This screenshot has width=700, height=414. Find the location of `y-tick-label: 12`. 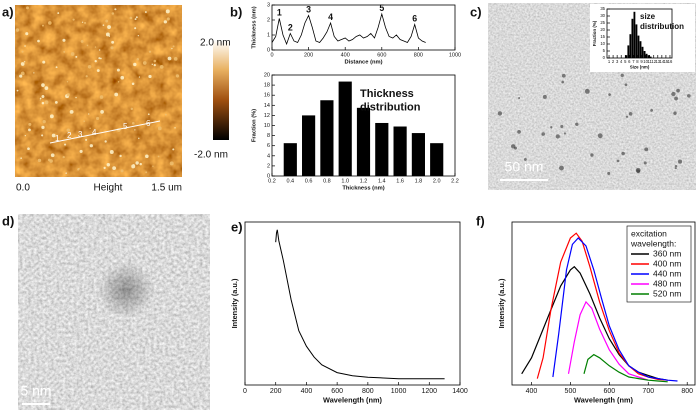

y-tick-label: 12 is located at coordinates (267, 116).